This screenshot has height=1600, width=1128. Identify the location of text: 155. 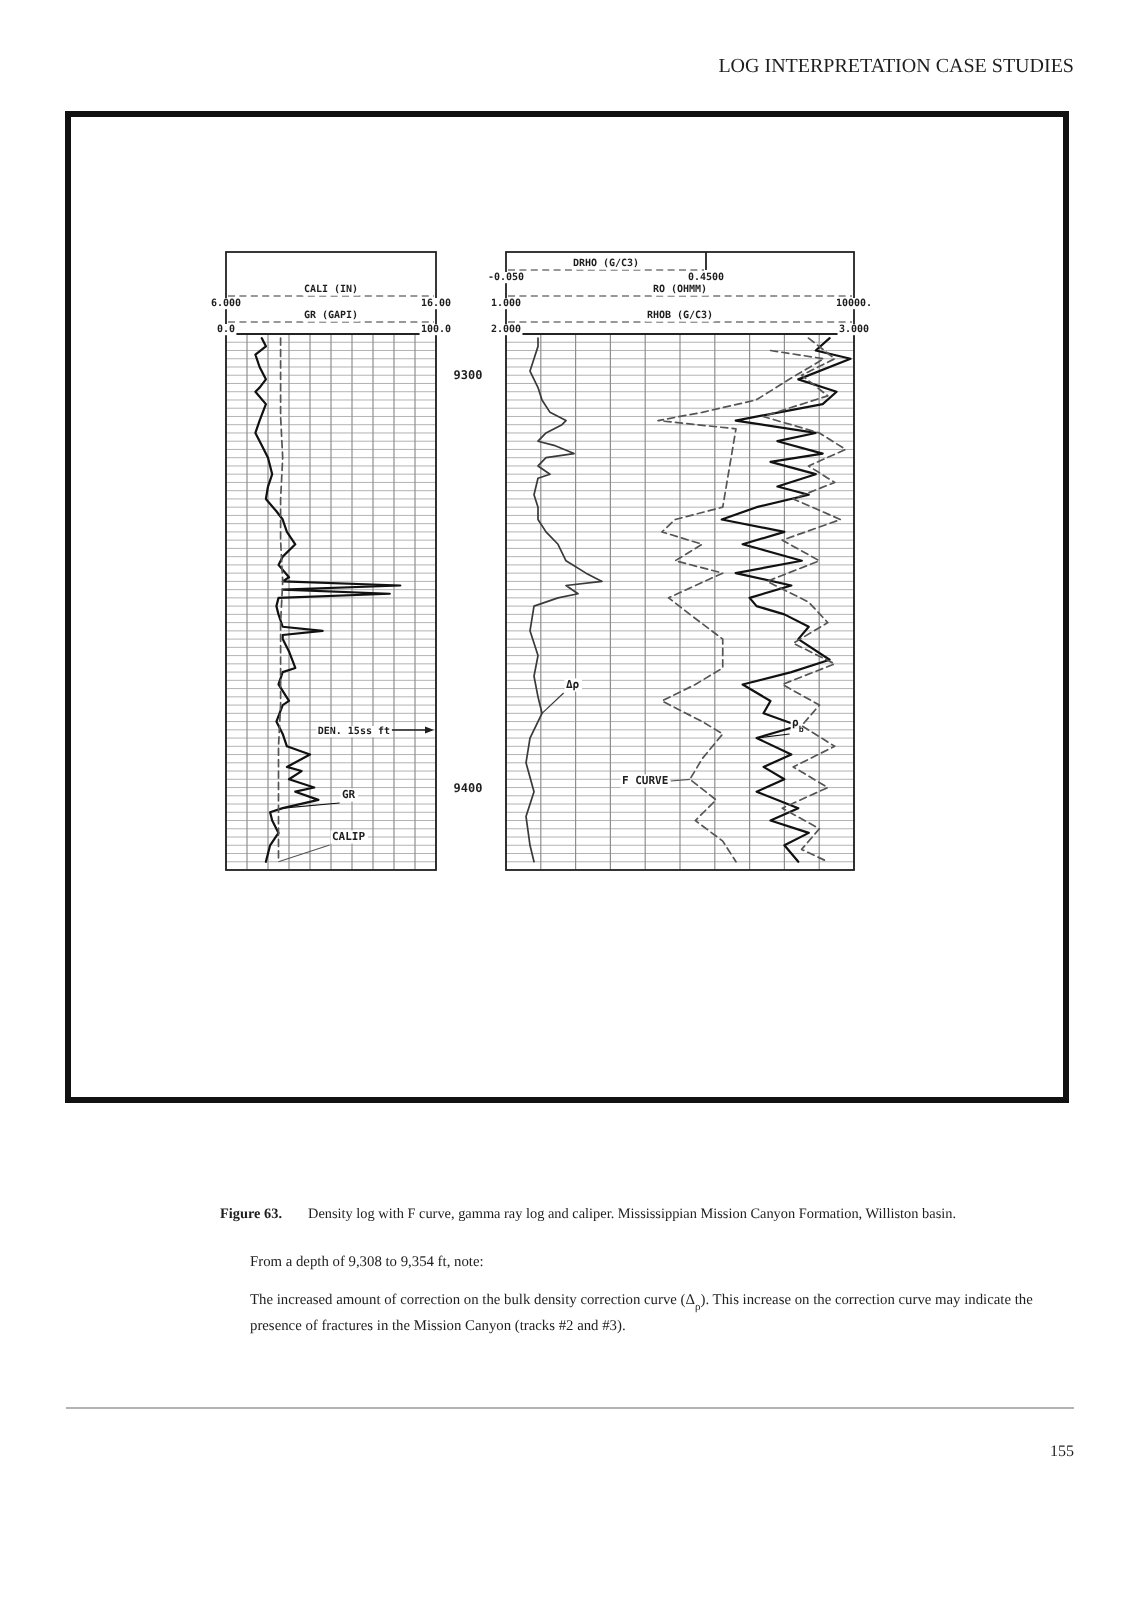
(1062, 1451).